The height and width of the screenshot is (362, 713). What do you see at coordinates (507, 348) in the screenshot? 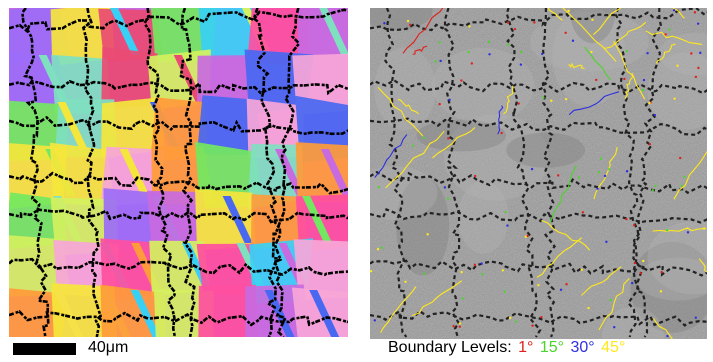
I see `boundary-levels-legend: Boundary Levels: 1° 15° 30° 45°` at bounding box center [507, 348].